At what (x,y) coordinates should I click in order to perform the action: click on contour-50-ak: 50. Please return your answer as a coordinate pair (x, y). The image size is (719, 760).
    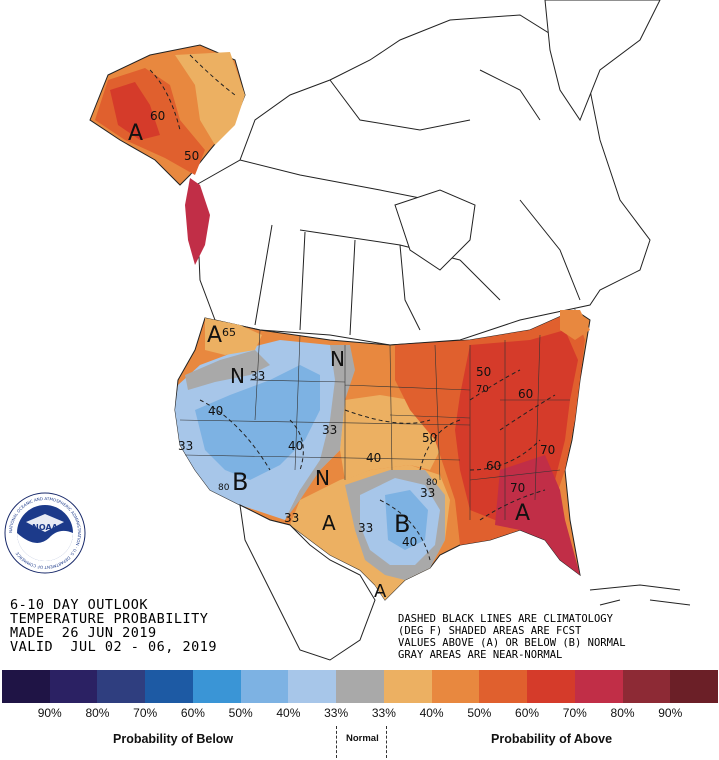
    Looking at the image, I should click on (191, 156).